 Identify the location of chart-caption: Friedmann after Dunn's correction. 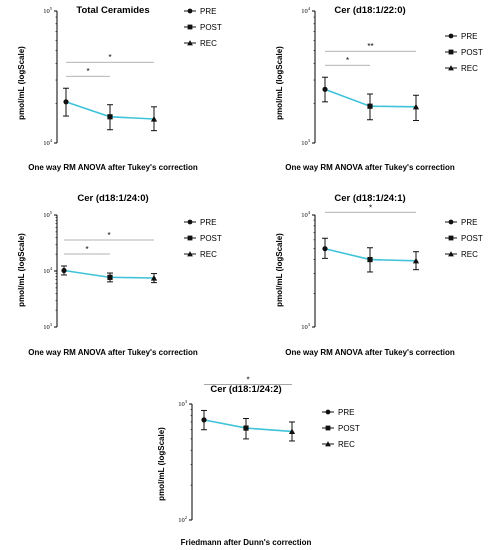
(246, 542).